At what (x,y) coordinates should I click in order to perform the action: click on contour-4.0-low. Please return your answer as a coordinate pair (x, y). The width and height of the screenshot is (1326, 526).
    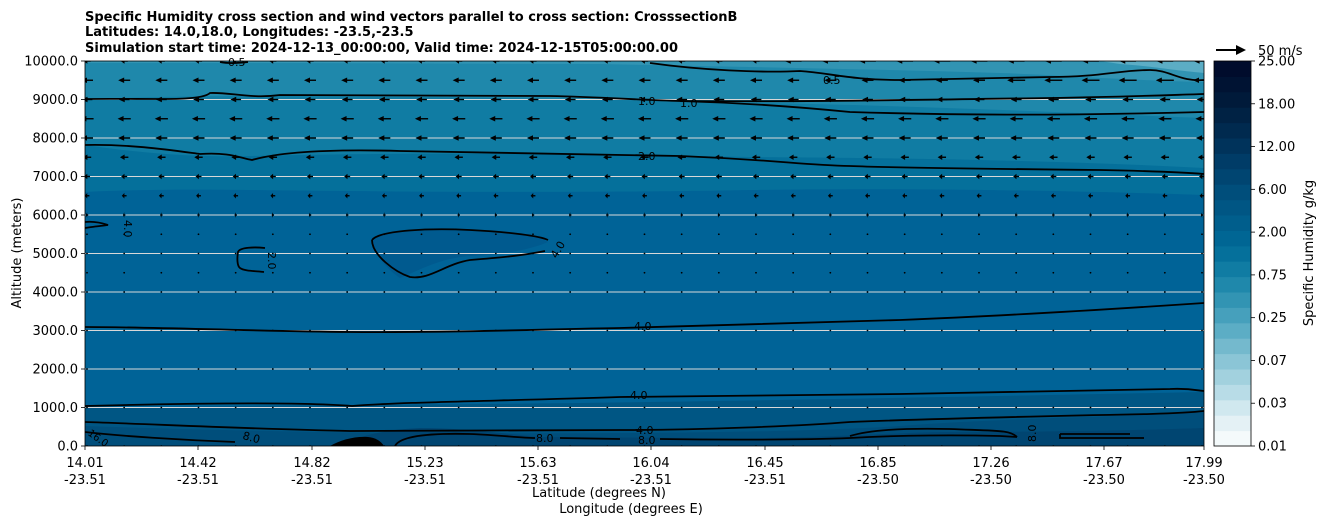
    Looking at the image, I should click on (644, 421).